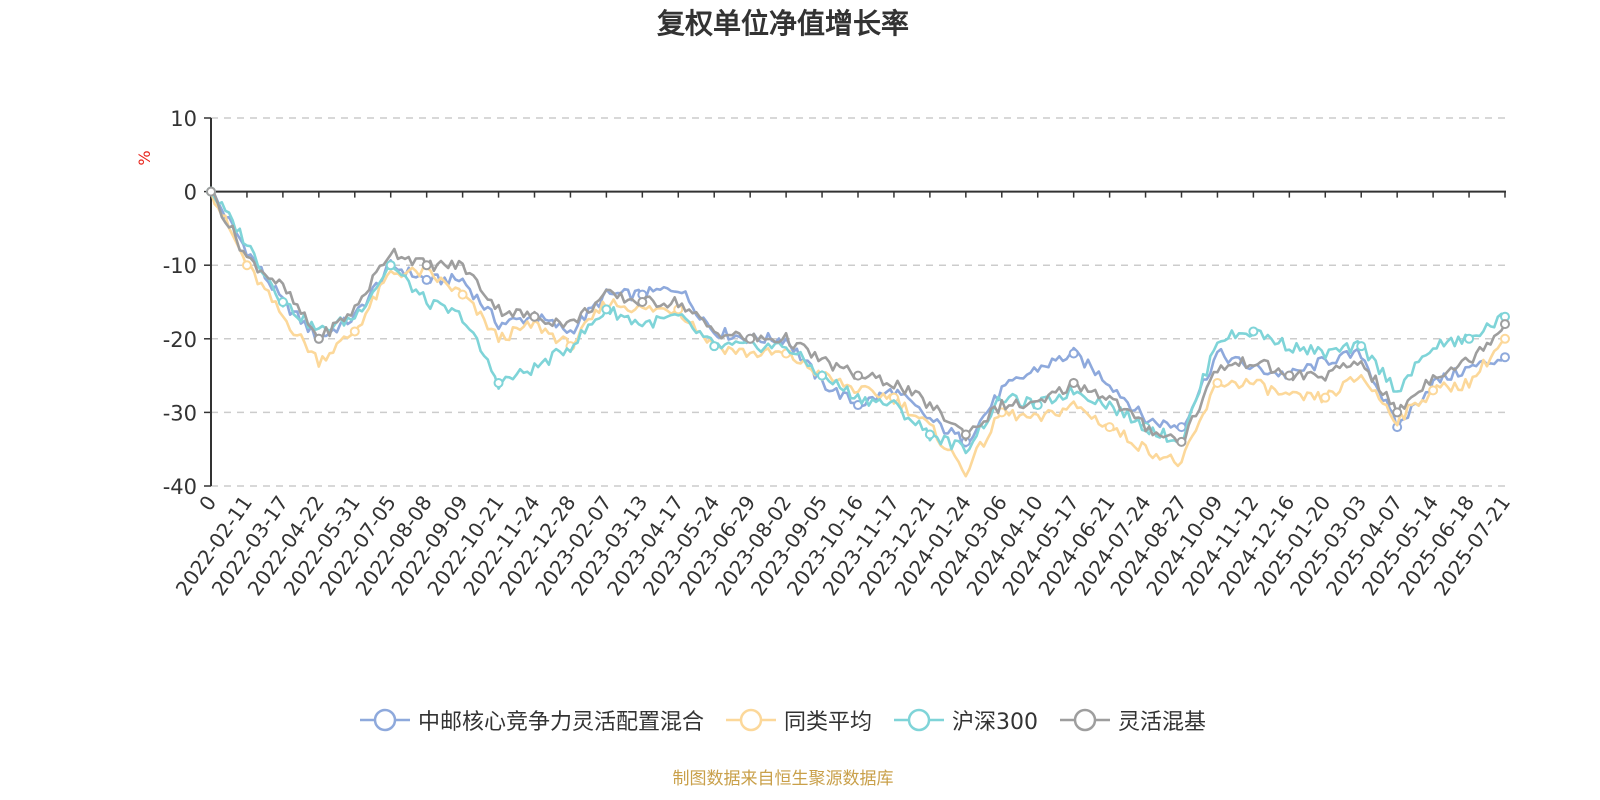 This screenshot has height=800, width=1600. I want to click on x-tick-label: 0, so click(207, 503).